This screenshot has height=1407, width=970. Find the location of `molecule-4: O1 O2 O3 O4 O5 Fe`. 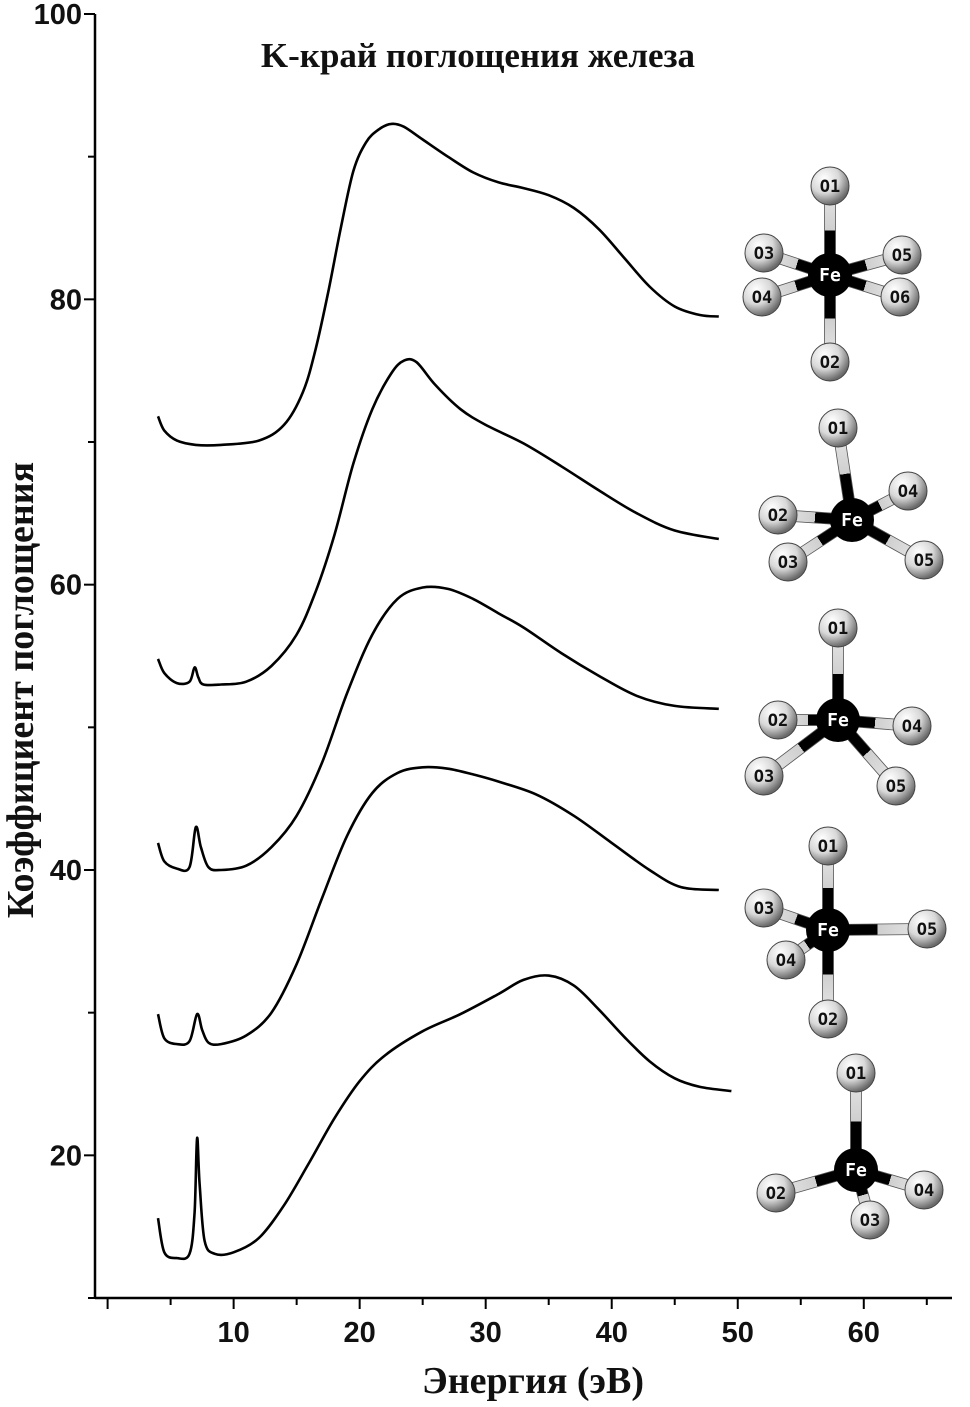

molecule-4: O1 O2 O3 O4 O5 Fe is located at coordinates (845, 932).